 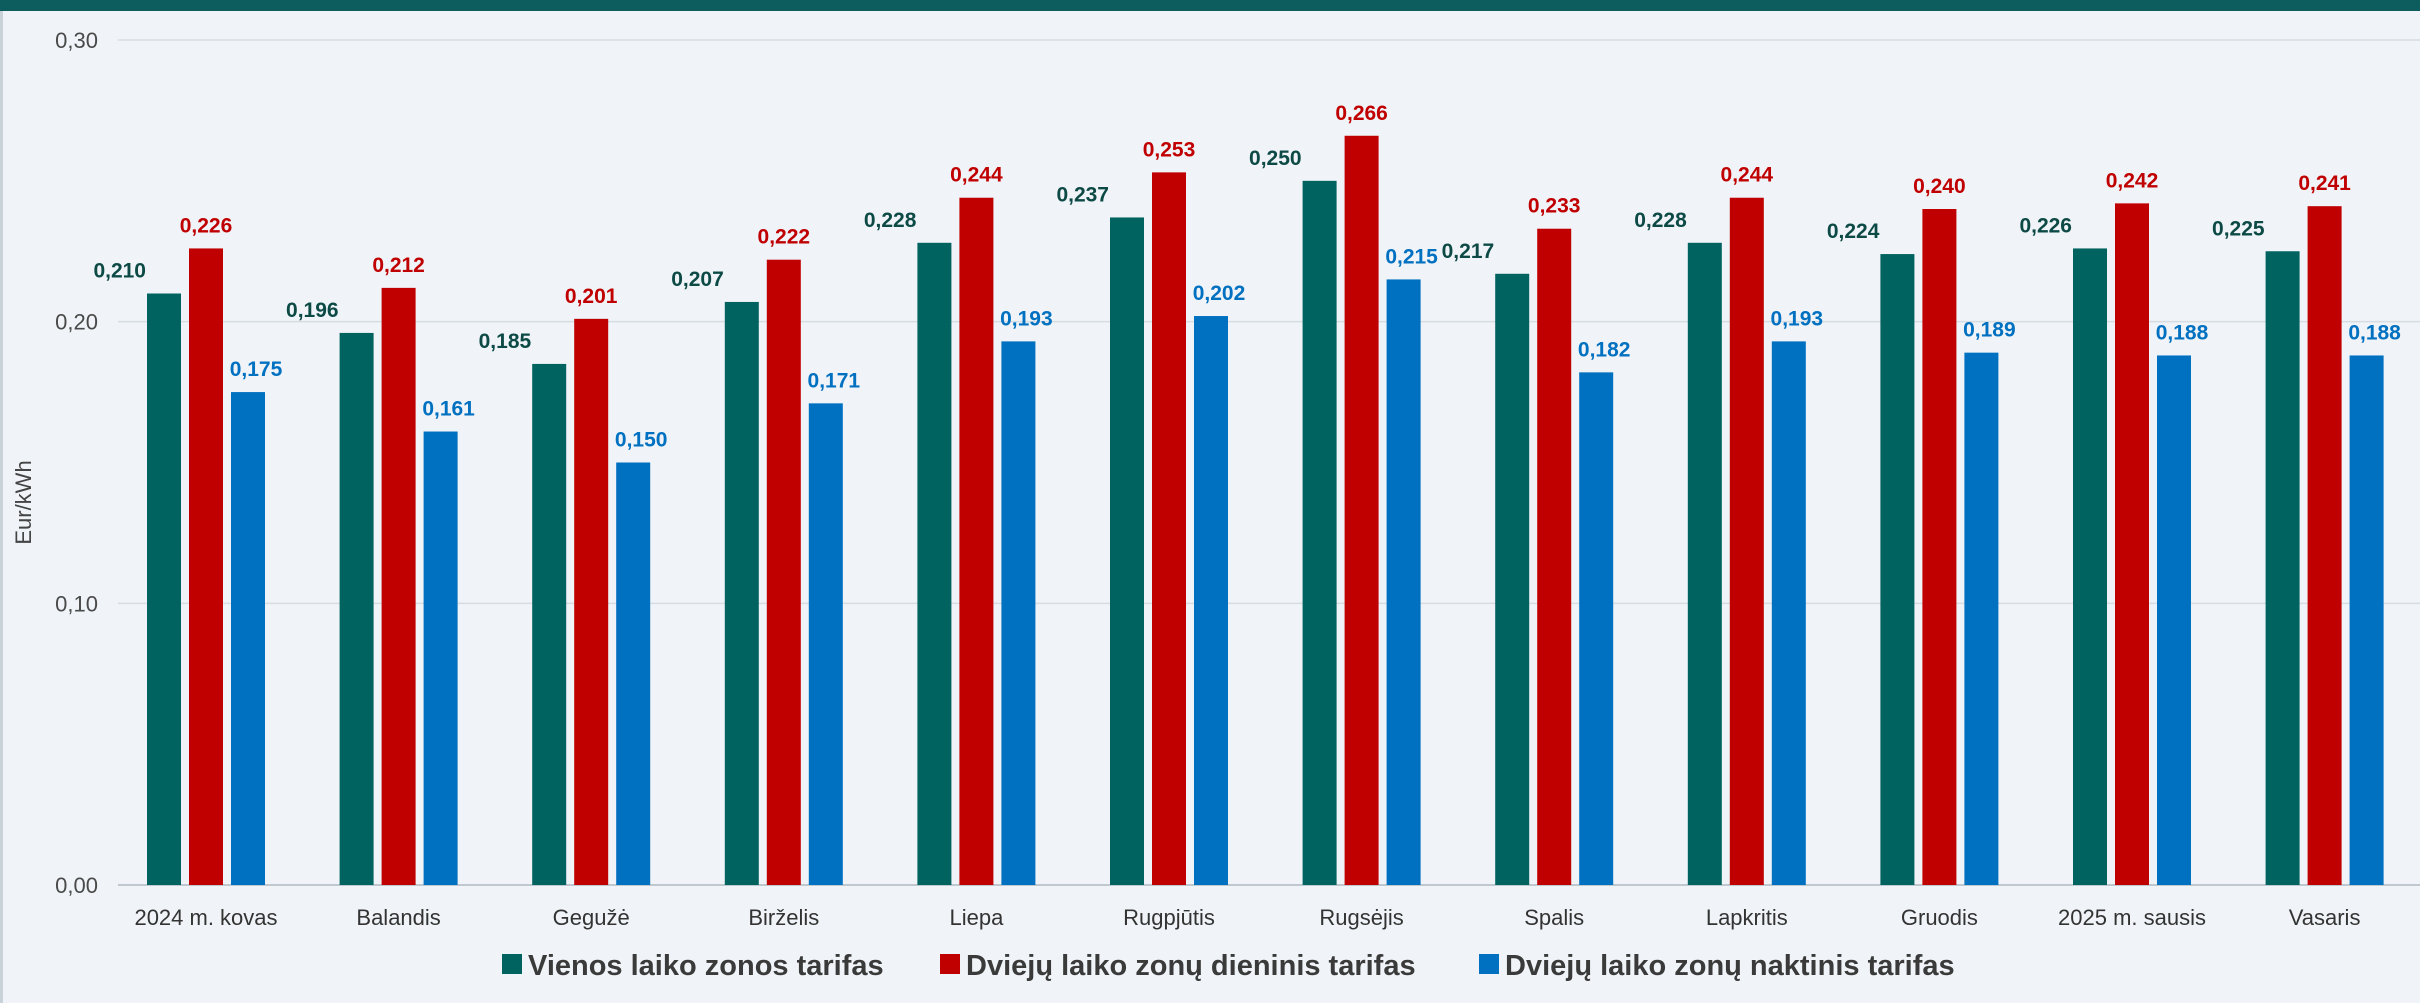 What do you see at coordinates (2238, 228) in the screenshot?
I see `data-label: 0,225` at bounding box center [2238, 228].